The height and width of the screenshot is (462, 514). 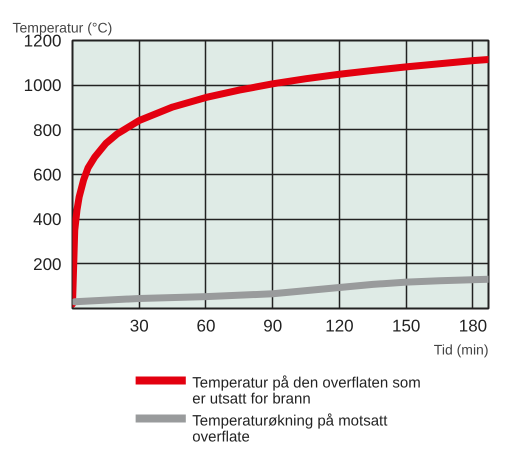 What do you see at coordinates (339, 326) in the screenshot?
I see `x-tick-label: 120` at bounding box center [339, 326].